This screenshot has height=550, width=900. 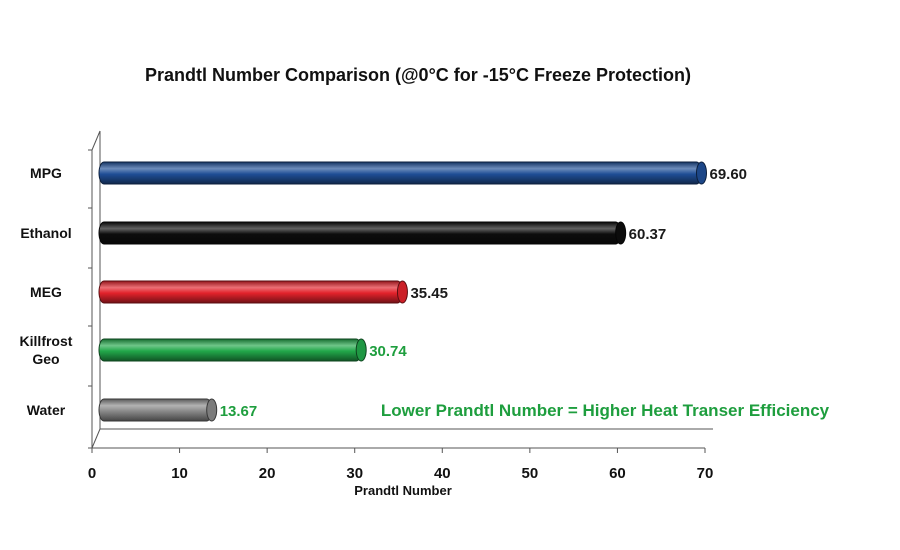 I want to click on x-tick-label: 0, so click(x=92, y=473).